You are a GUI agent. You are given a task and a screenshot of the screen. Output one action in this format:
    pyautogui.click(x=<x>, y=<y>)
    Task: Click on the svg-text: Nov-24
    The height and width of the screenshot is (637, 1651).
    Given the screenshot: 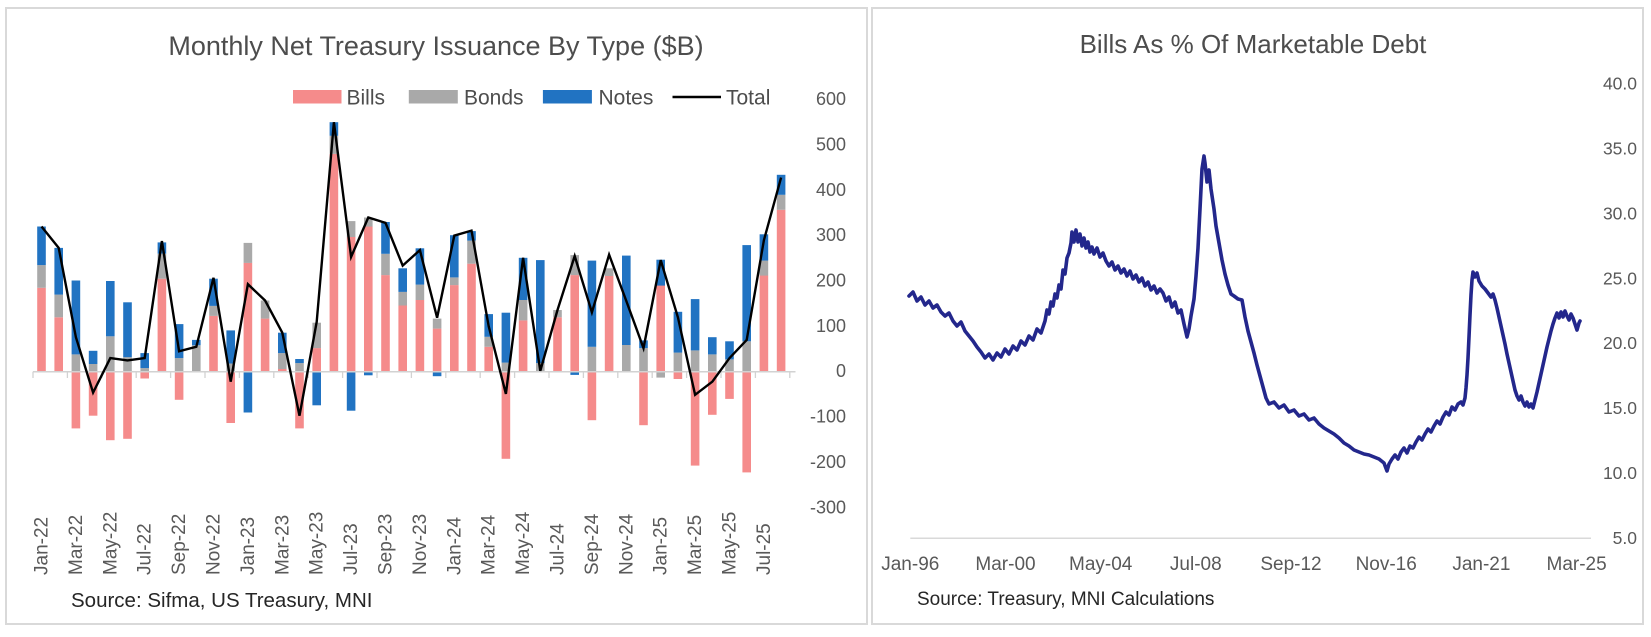 What is the action you would take?
    pyautogui.click(x=626, y=544)
    